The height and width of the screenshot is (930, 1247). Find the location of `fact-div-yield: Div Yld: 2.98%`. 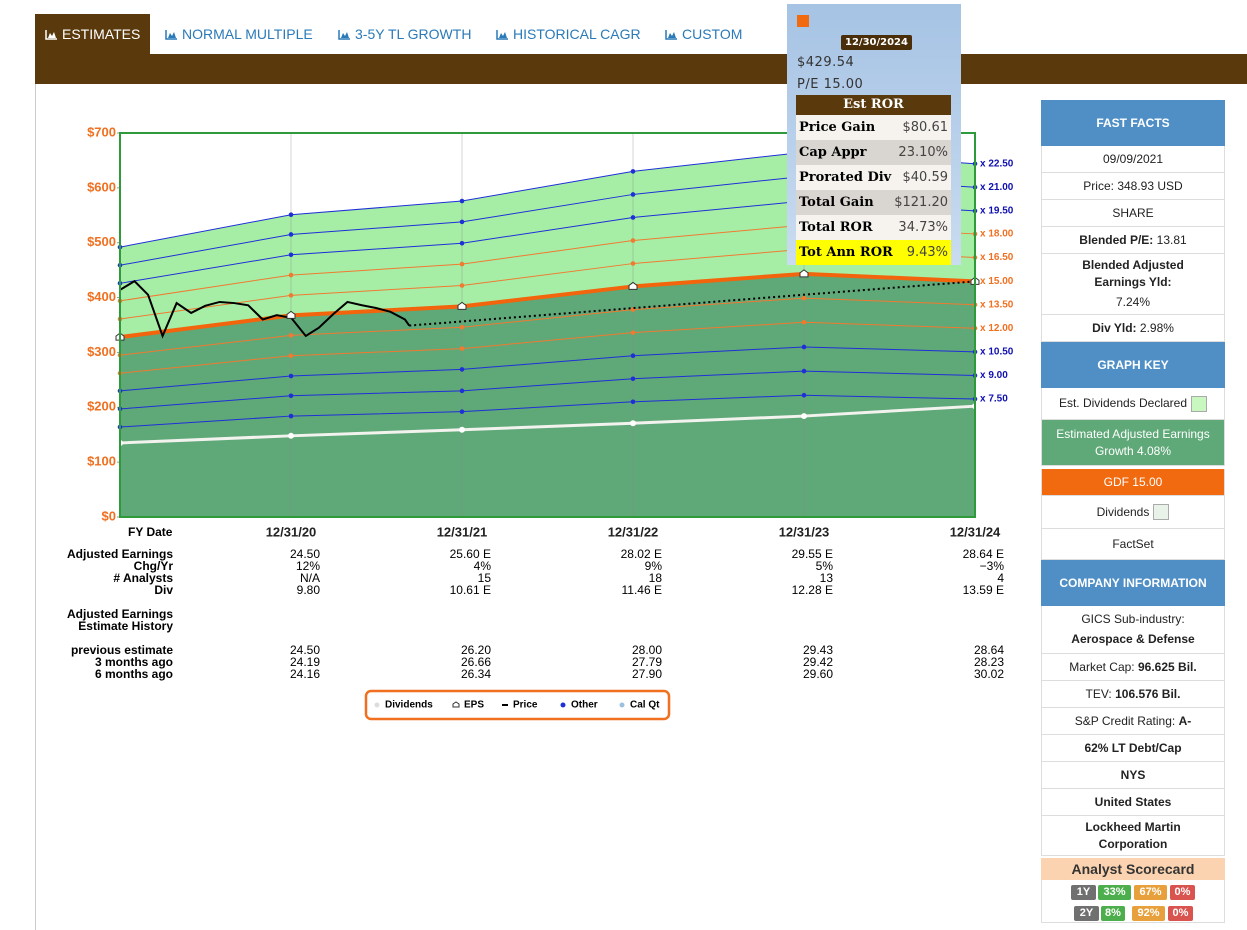

fact-div-yield: Div Yld: 2.98% is located at coordinates (1133, 328).